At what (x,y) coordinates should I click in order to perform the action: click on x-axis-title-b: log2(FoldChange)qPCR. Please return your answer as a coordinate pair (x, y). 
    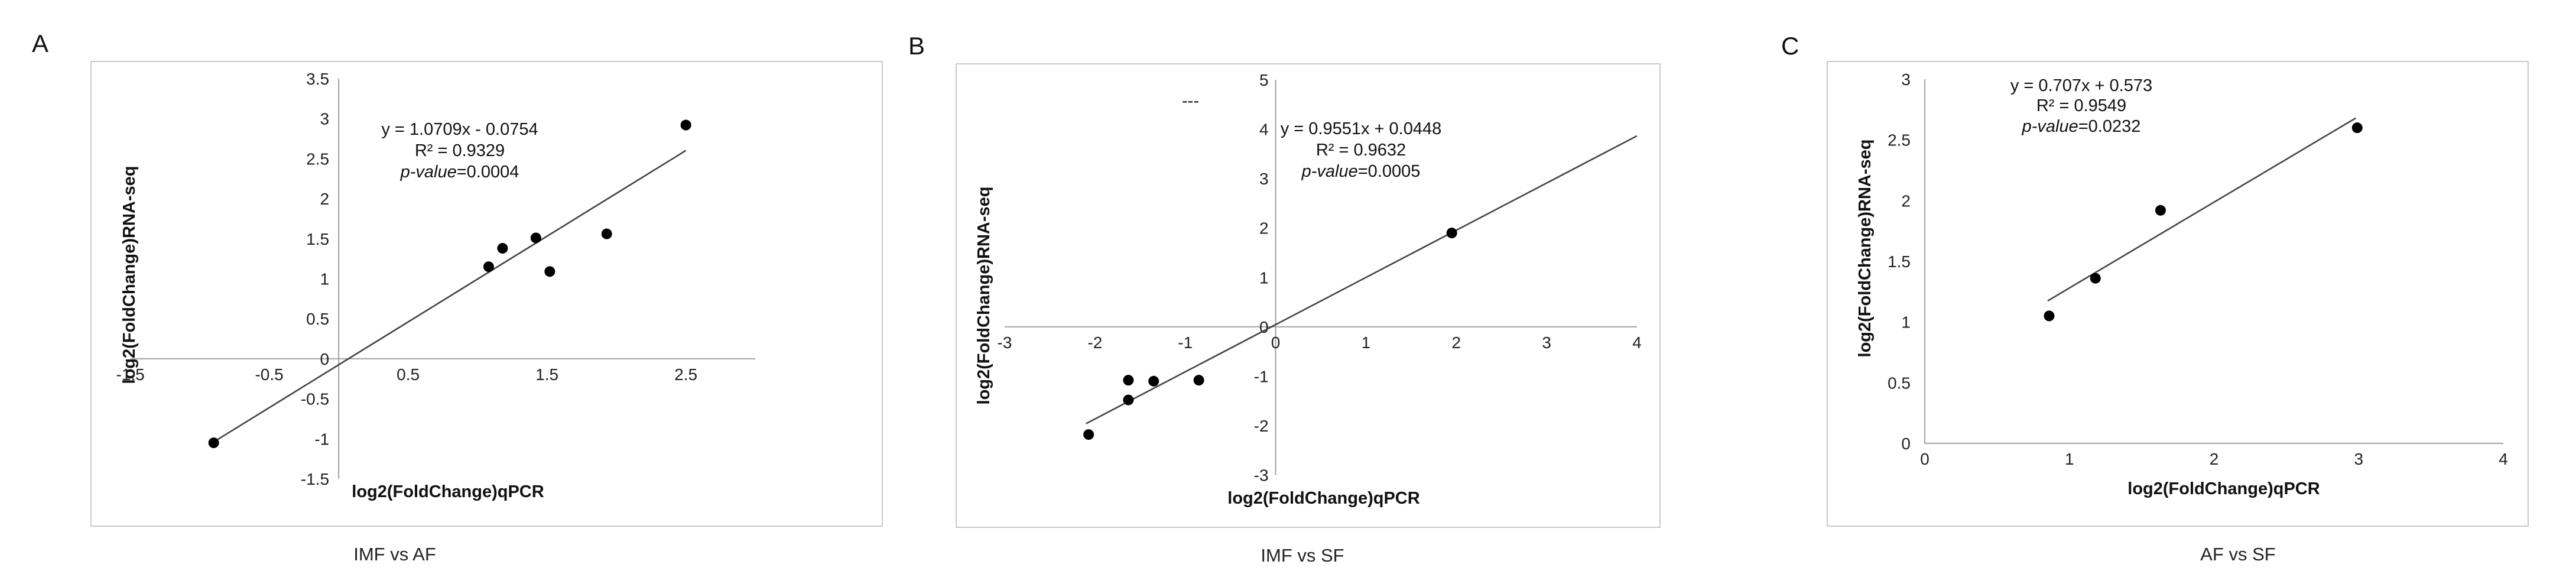
    Looking at the image, I should click on (1323, 498).